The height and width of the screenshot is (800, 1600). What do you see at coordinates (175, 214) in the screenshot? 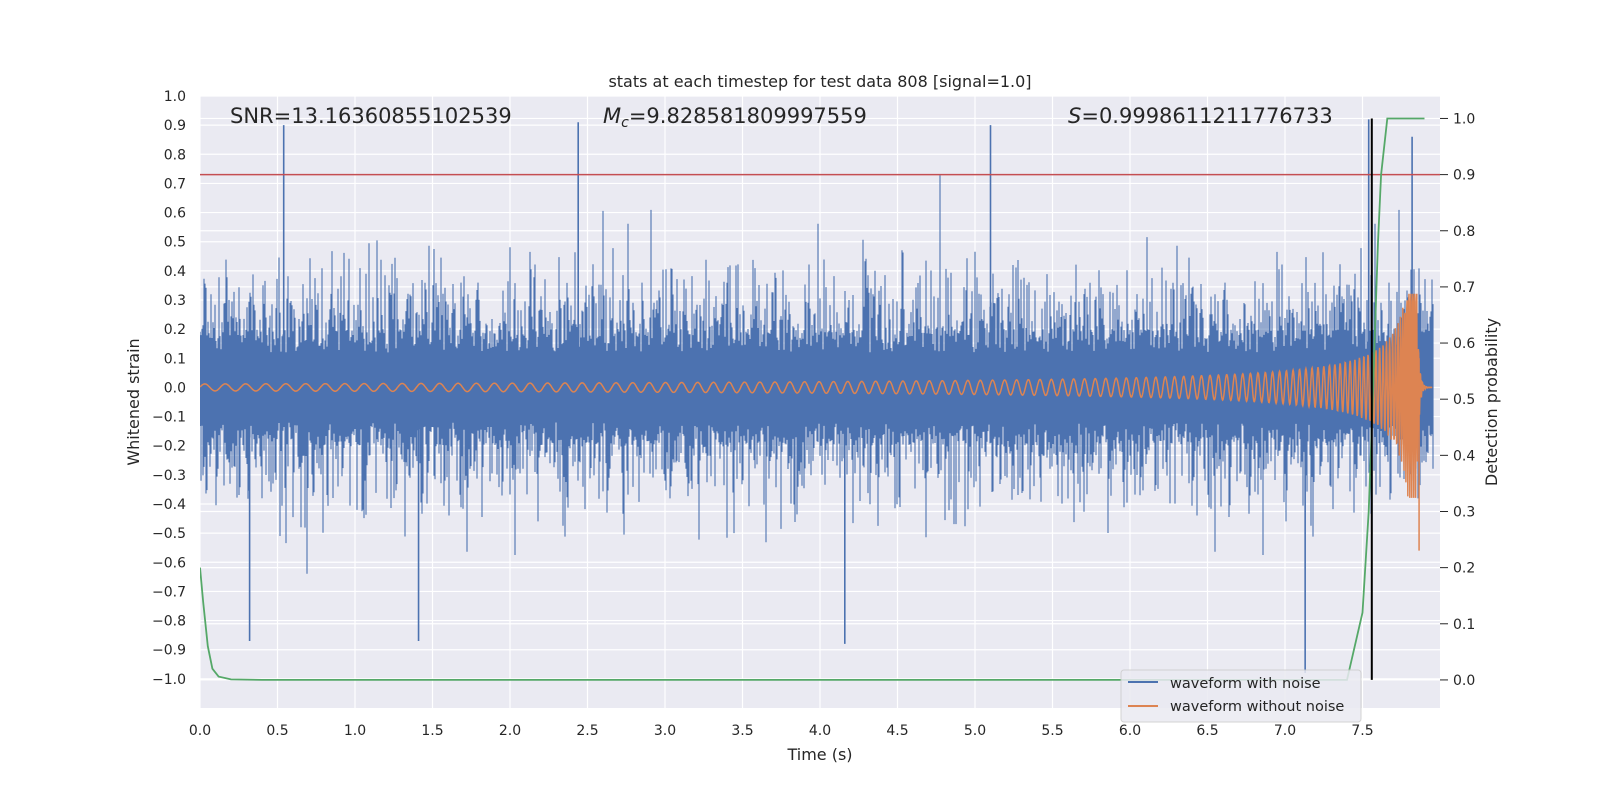
I see `y-tick-label: 0.6` at bounding box center [175, 214].